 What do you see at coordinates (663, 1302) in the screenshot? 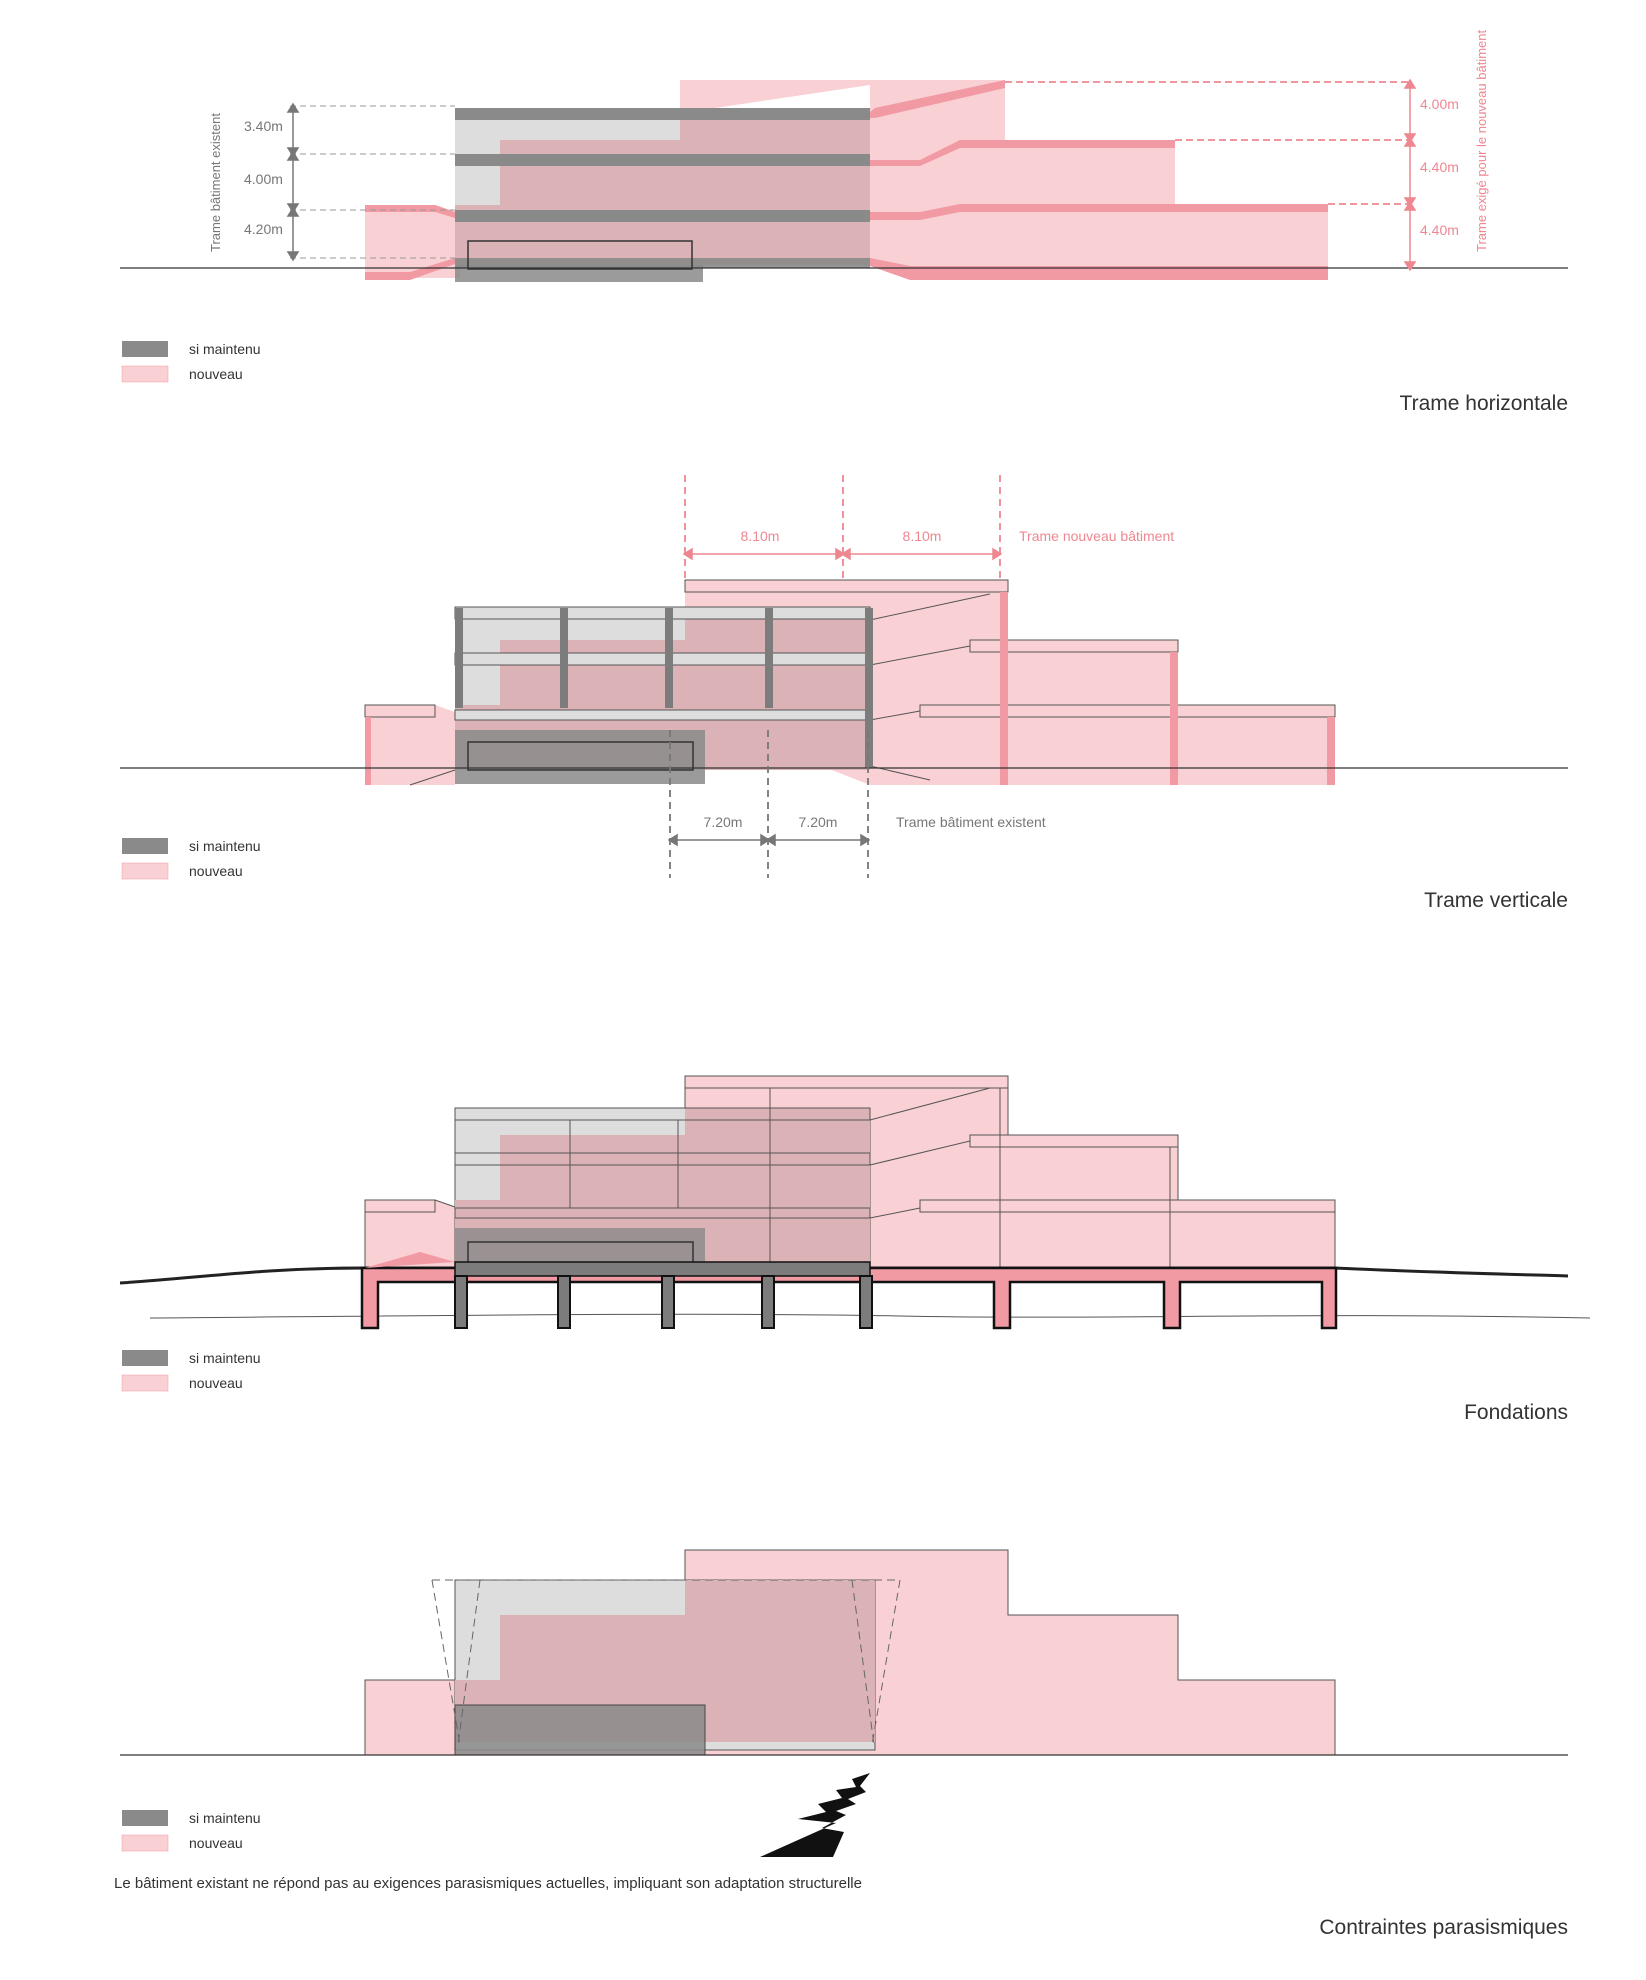
I see `existing-piles` at bounding box center [663, 1302].